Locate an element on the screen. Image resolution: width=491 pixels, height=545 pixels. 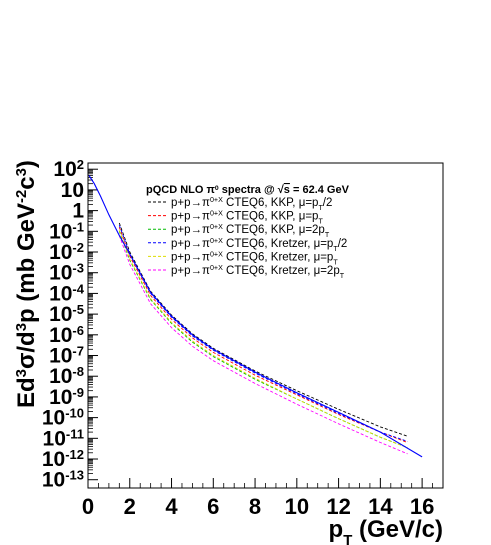
legend-entry: p+p→π0+X CTEQ6, KKP, μ=pT is located at coordinates (247, 218).